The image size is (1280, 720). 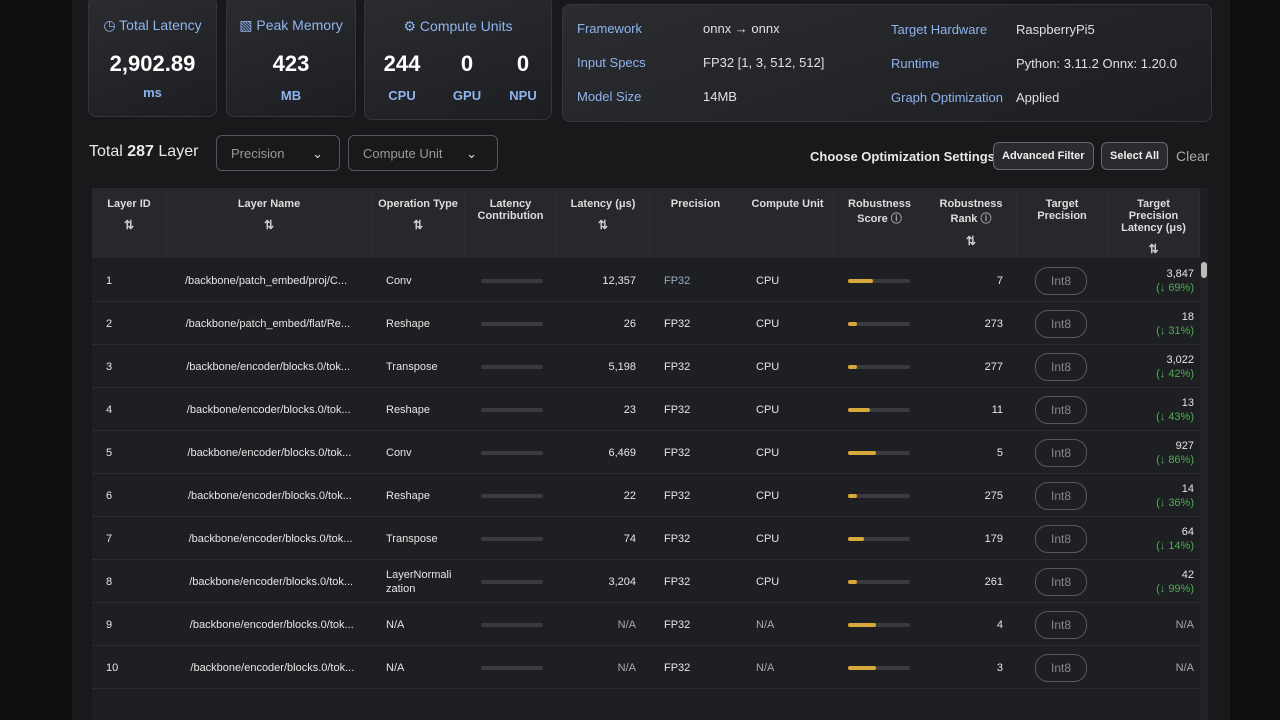 What do you see at coordinates (1154, 538) in the screenshot?
I see `target-latency: 64 (↓ 14%)` at bounding box center [1154, 538].